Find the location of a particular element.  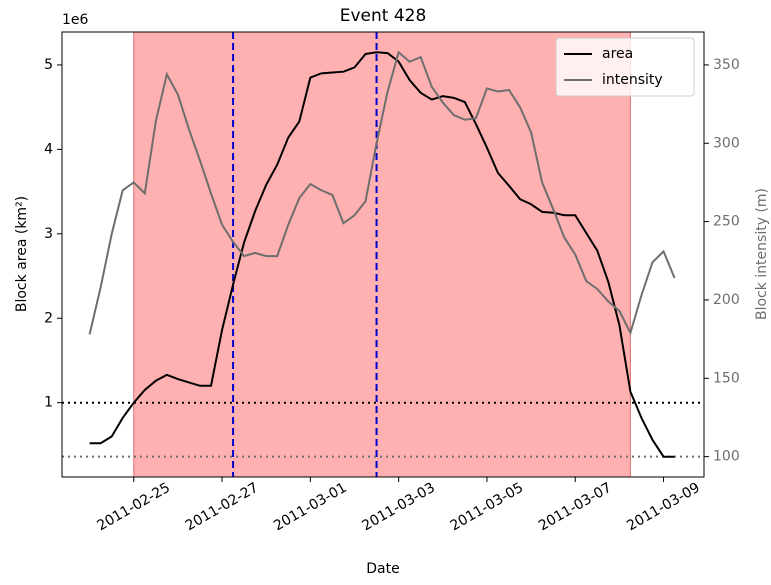

y2-tick-label: 150 is located at coordinates (726, 378).